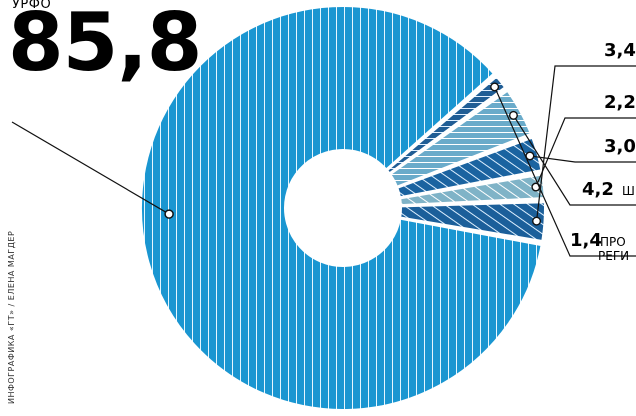  What do you see at coordinates (169, 214) in the screenshot?
I see `main-leader-dot` at bounding box center [169, 214].